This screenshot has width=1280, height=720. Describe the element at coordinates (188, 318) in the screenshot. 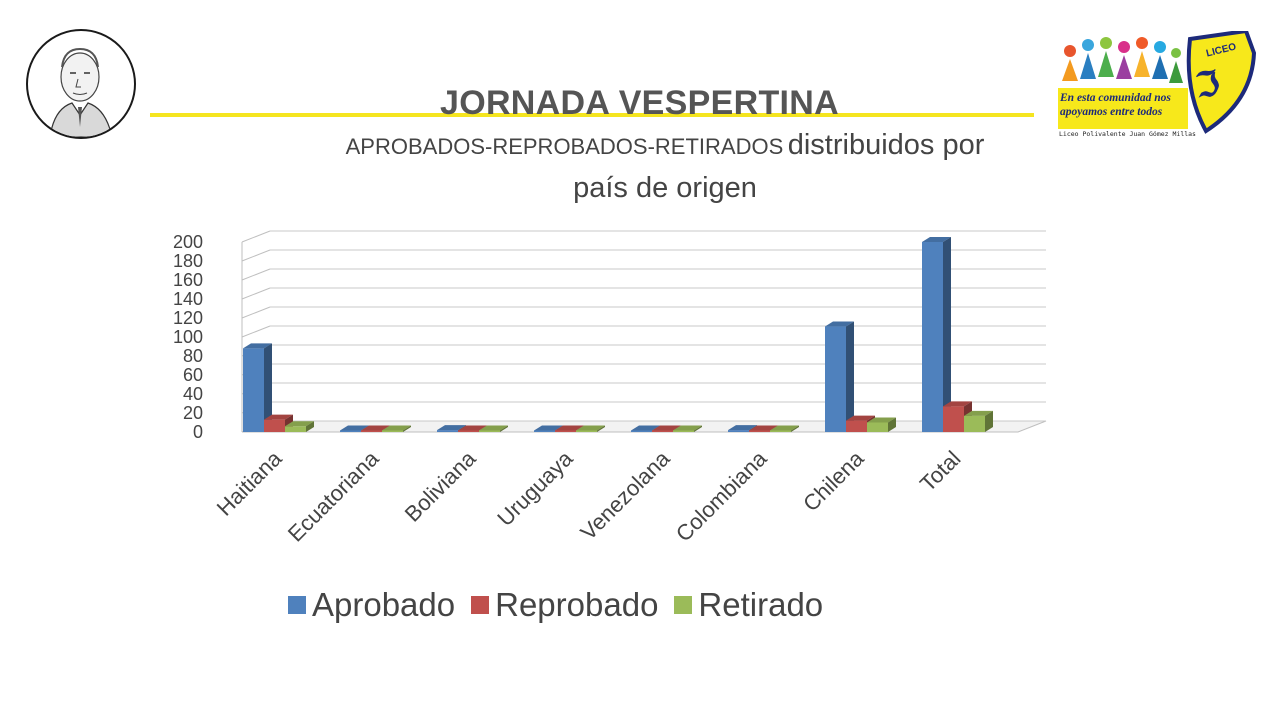

I see `y-tick-label: 120` at that location.